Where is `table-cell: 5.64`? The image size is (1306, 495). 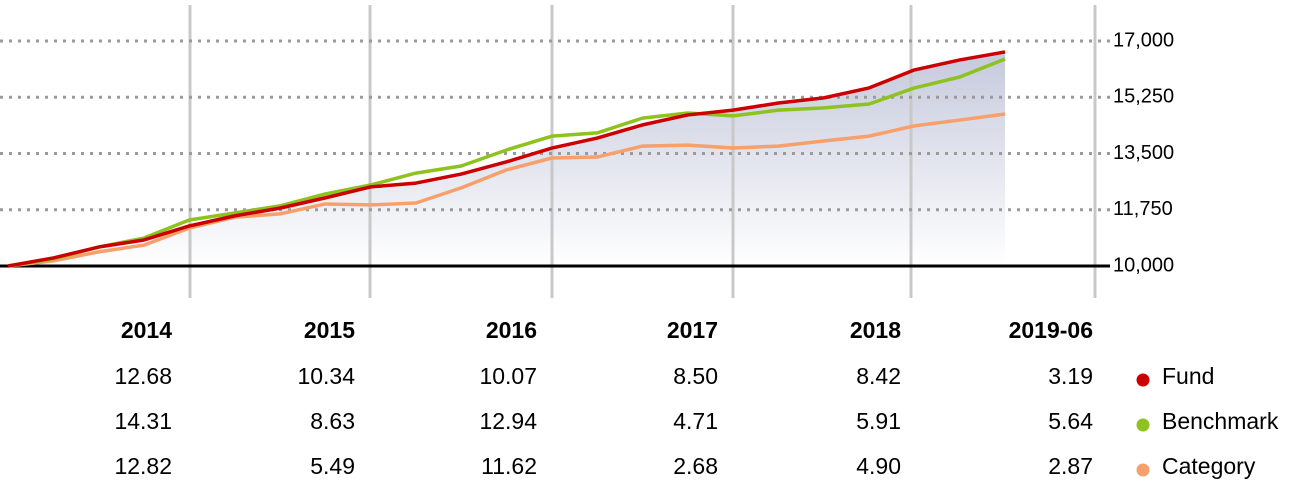
table-cell: 5.64 is located at coordinates (1070, 421).